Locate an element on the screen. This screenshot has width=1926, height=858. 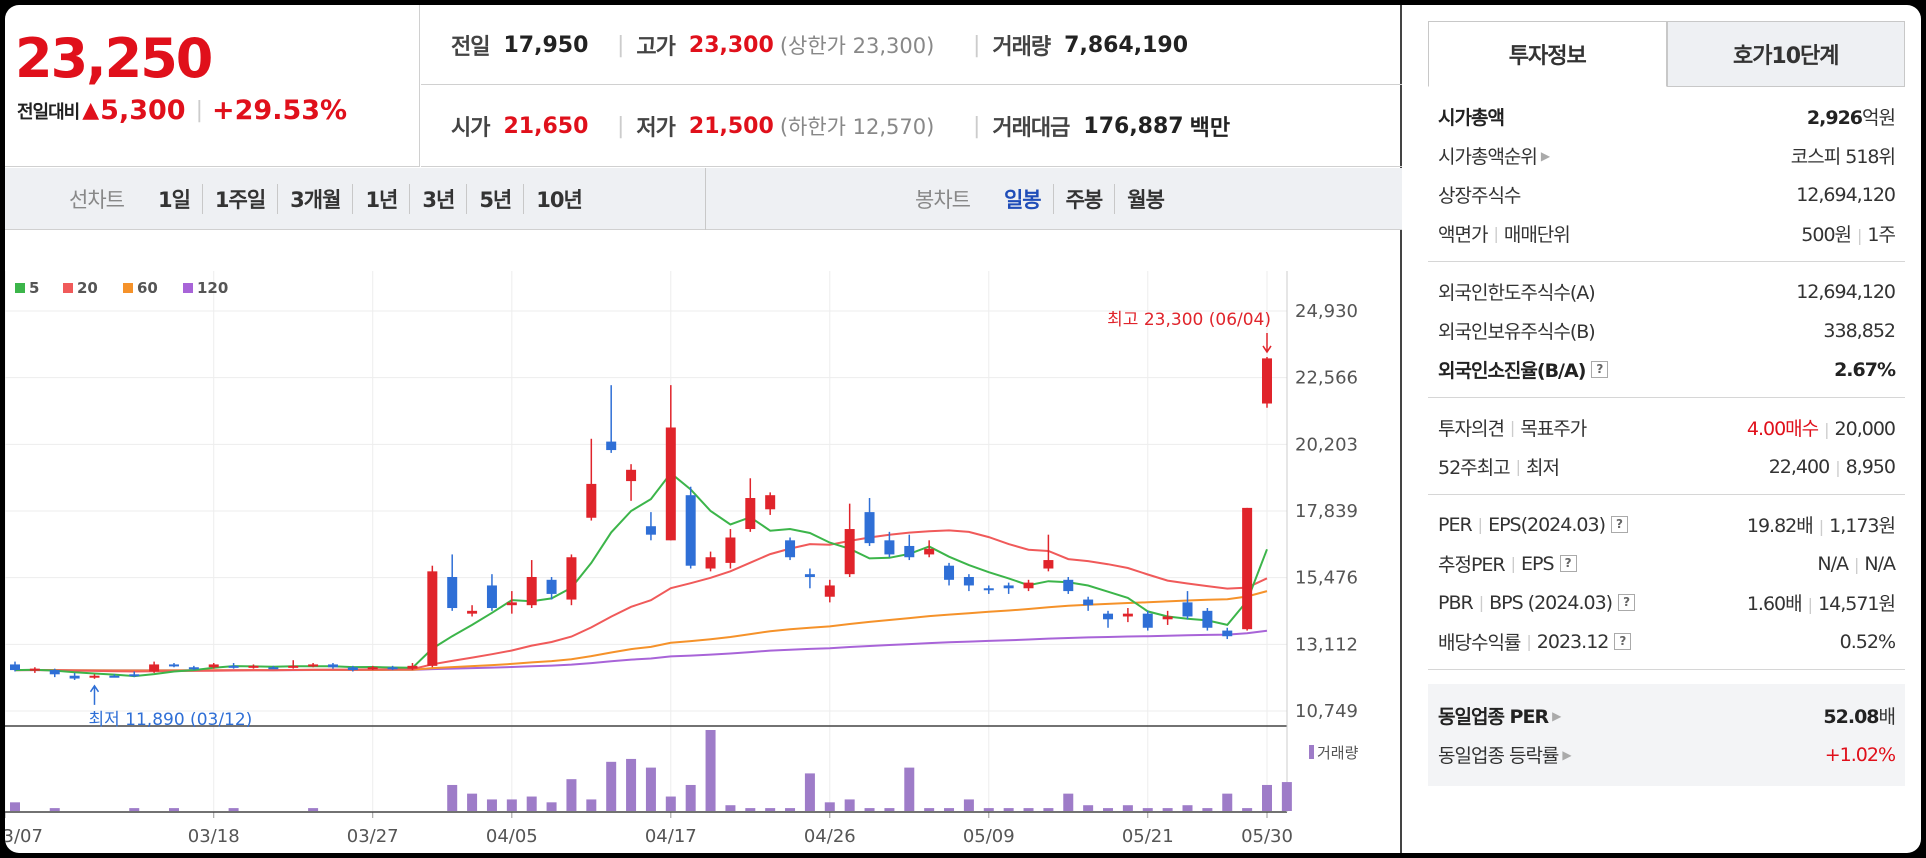
rank-label: 시가총액순위 is located at coordinates (1488, 157).